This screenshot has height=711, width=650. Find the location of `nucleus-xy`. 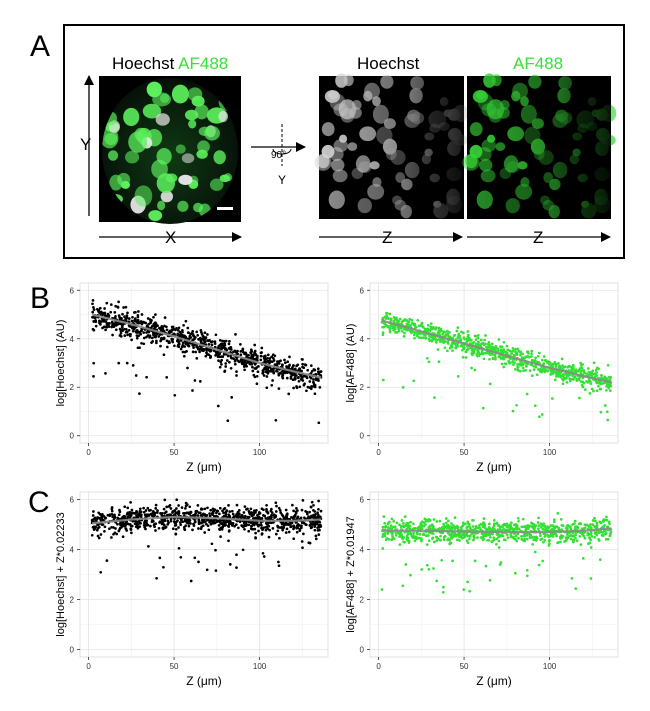

nucleus-xy is located at coordinates (203, 147).